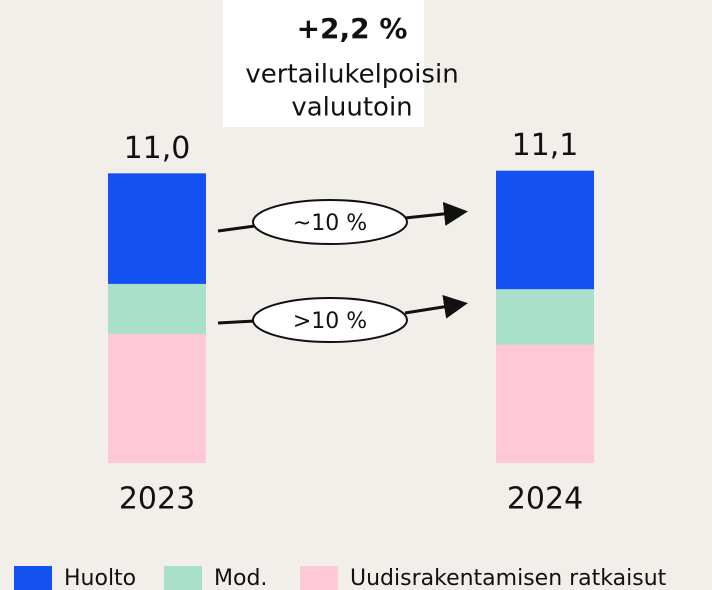 The height and width of the screenshot is (590, 712). I want to click on subtitle: vertailukelpoisin, so click(351, 75).